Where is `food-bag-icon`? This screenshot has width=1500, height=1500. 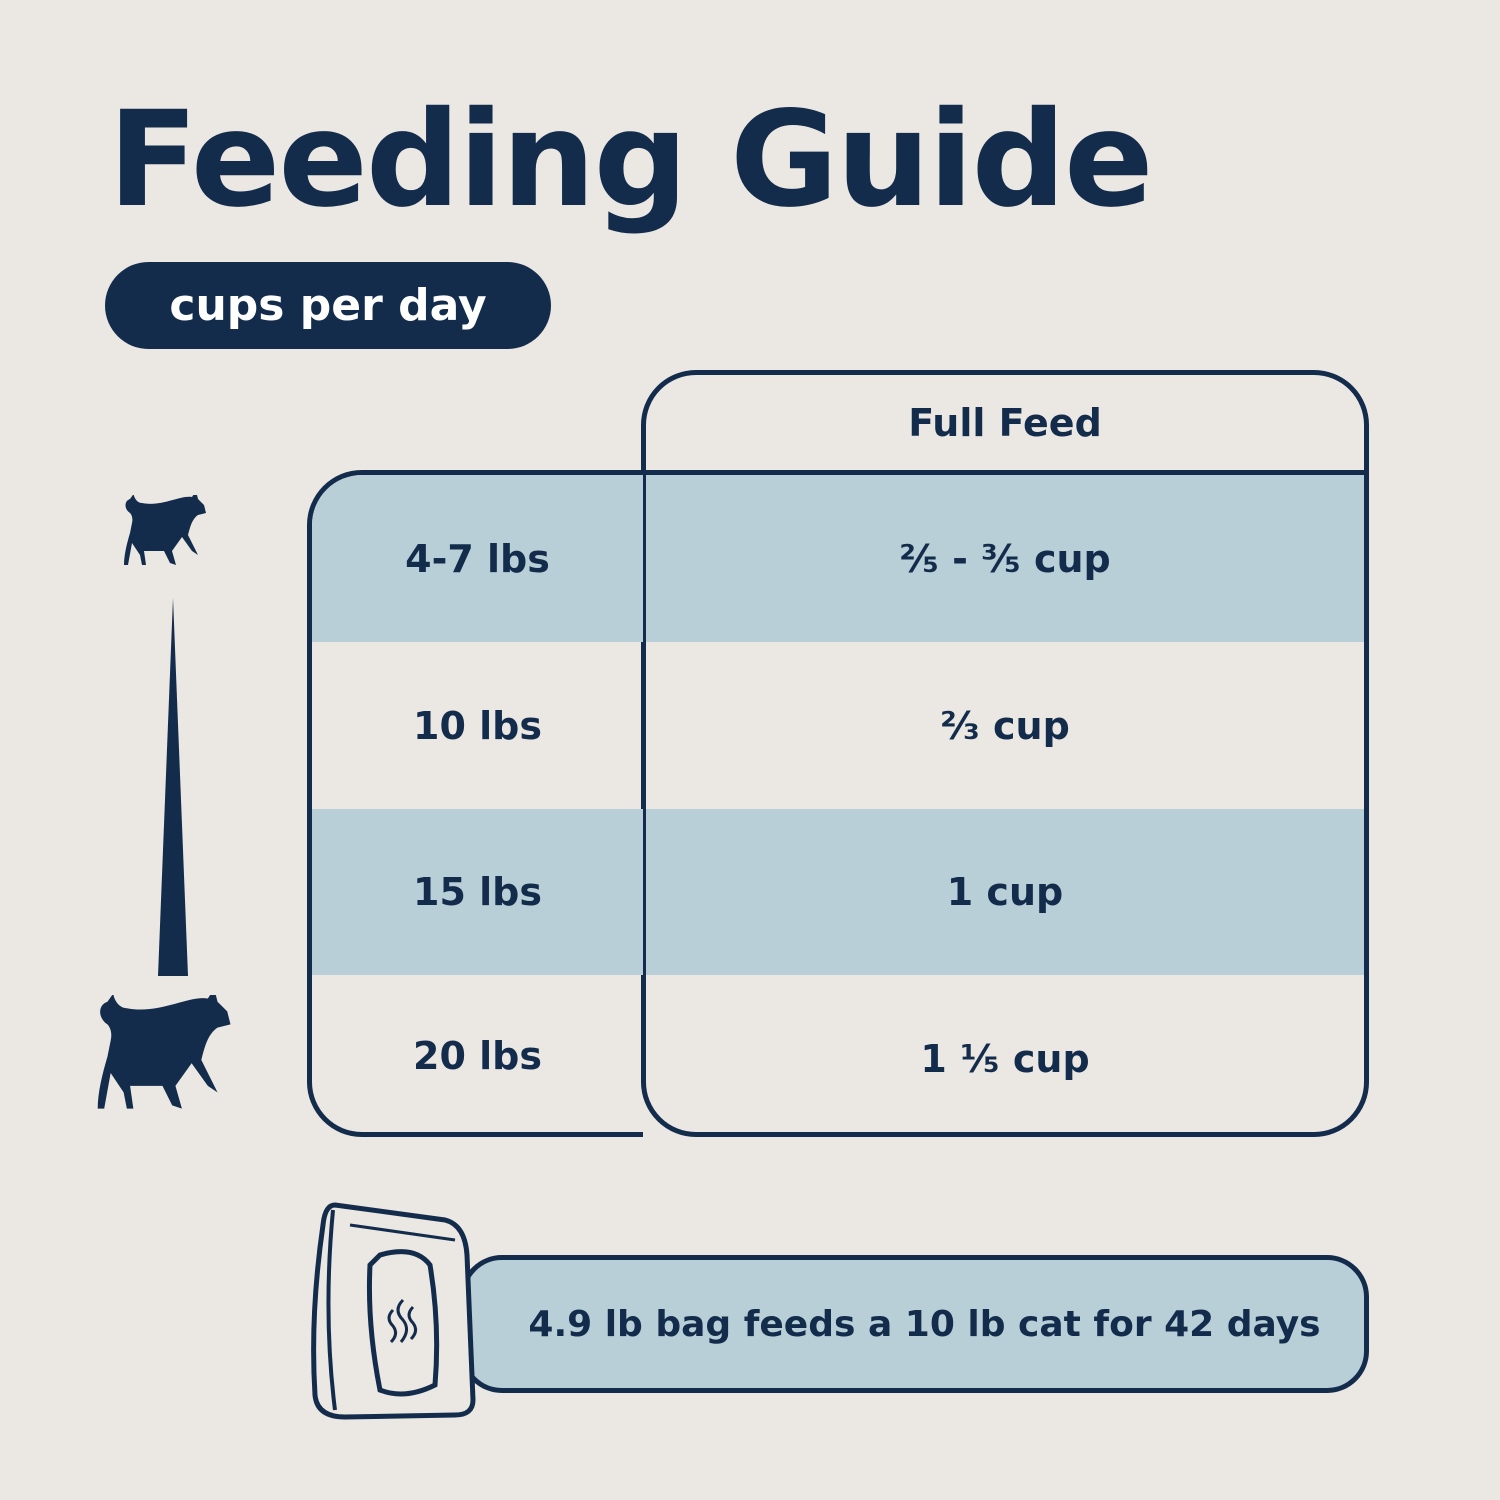
food-bag-icon is located at coordinates (393, 1311).